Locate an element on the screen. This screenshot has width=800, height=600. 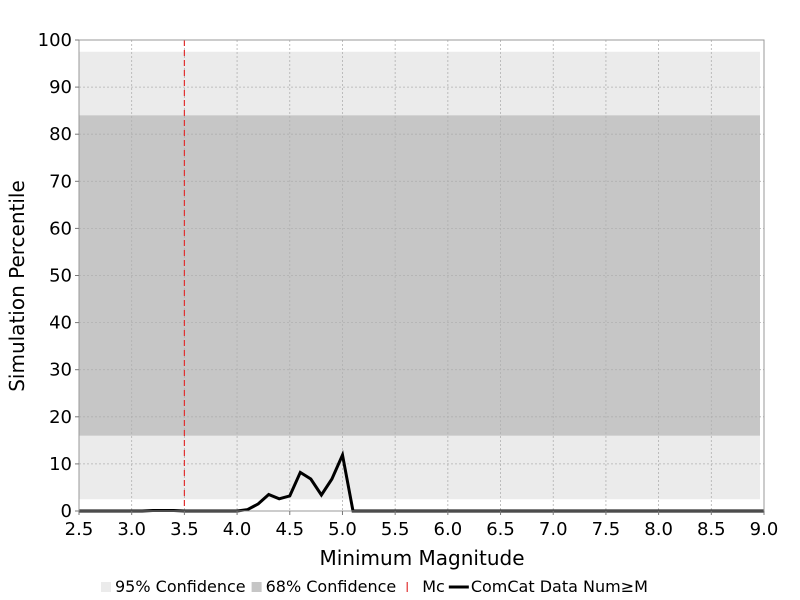
x-tick-label: 6.5 is located at coordinates (500, 529).